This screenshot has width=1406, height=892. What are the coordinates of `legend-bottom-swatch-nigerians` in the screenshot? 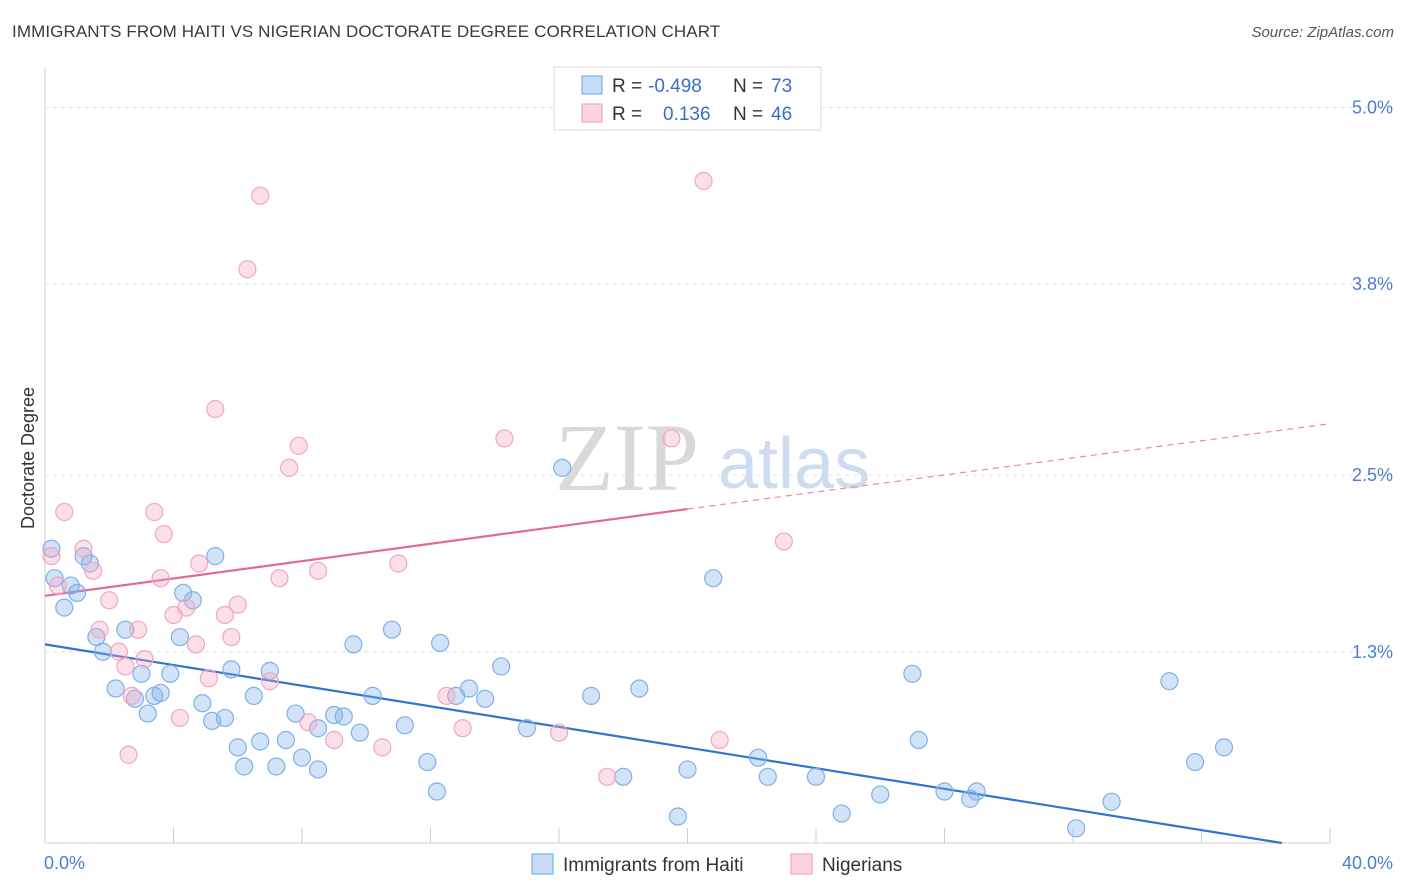 It's located at (801, 864).